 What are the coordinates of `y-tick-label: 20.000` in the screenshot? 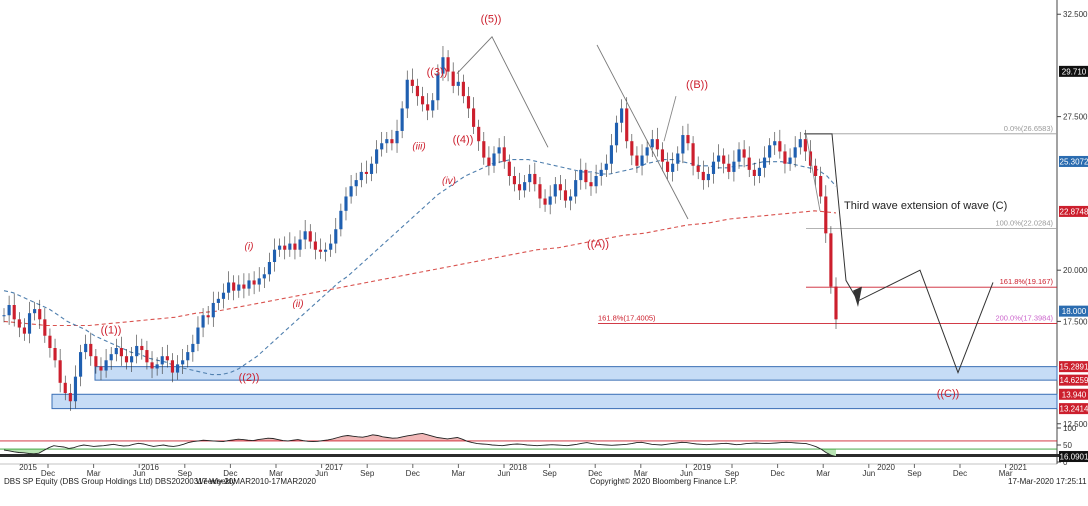 It's located at (1075, 270).